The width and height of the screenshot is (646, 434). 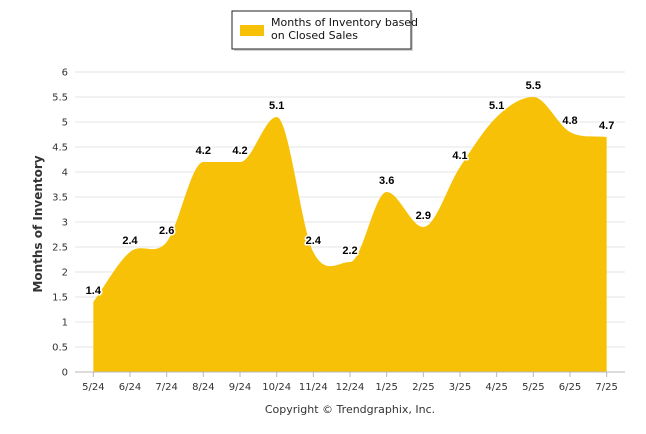 I want to click on data-label-5: 5.1, so click(x=276, y=106).